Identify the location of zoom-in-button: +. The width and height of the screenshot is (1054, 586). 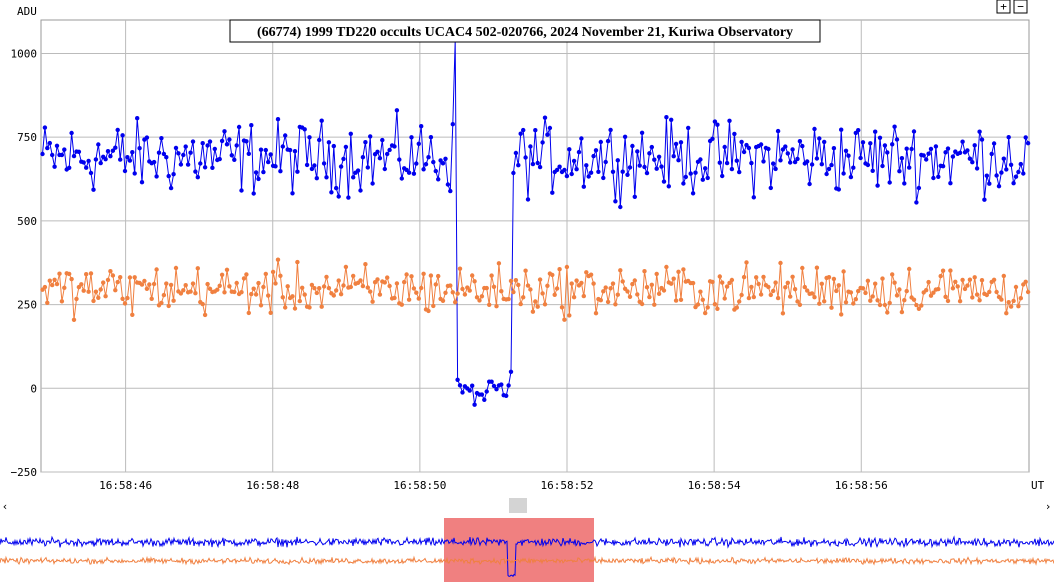
(1003, 7).